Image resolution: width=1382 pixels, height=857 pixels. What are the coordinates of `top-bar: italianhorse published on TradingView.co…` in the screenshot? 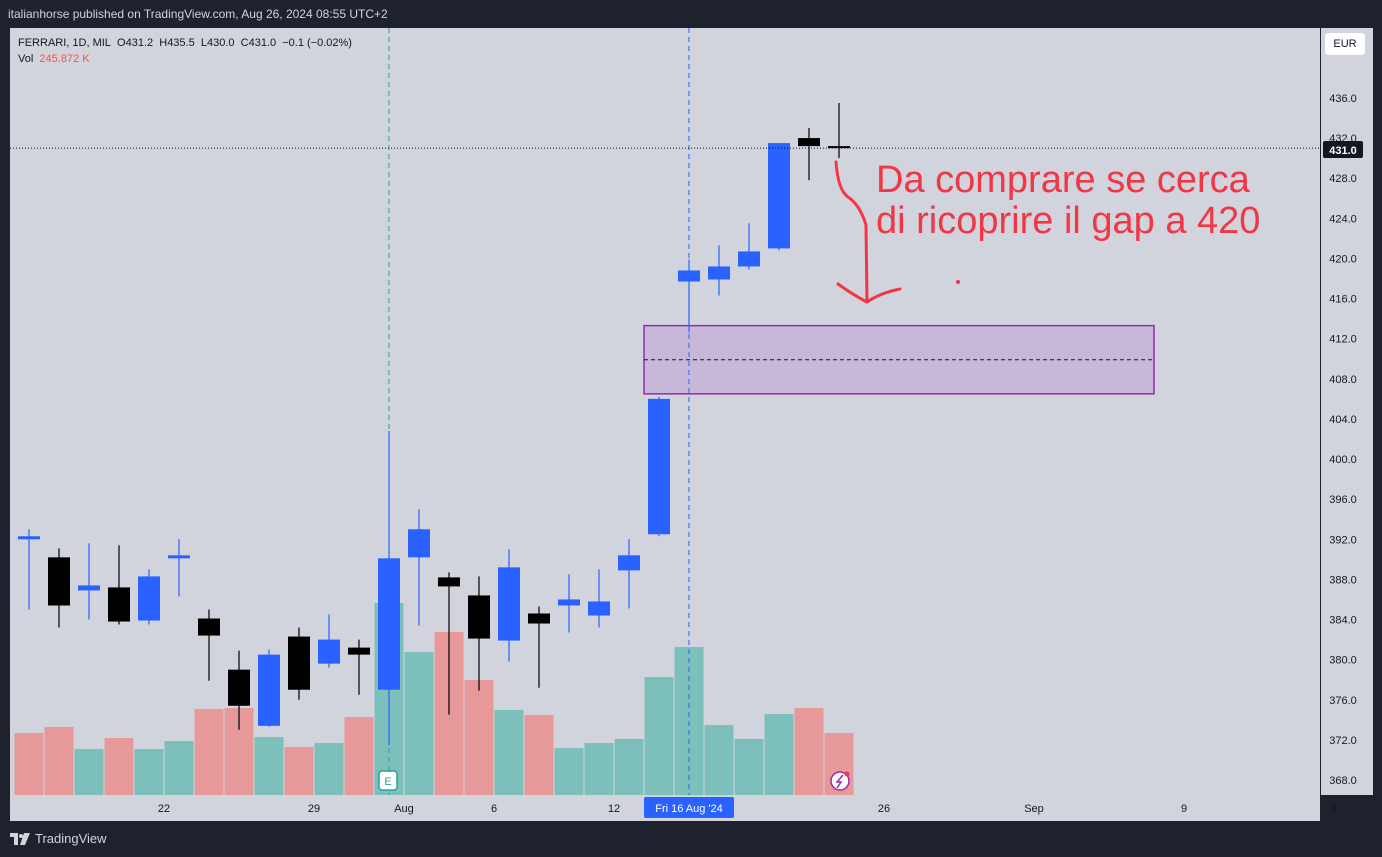 It's located at (691, 14).